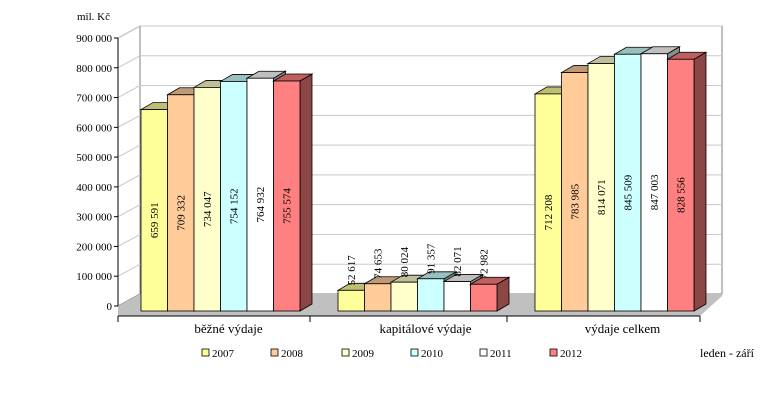  I want to click on data-label: 828 556, so click(682, 195).